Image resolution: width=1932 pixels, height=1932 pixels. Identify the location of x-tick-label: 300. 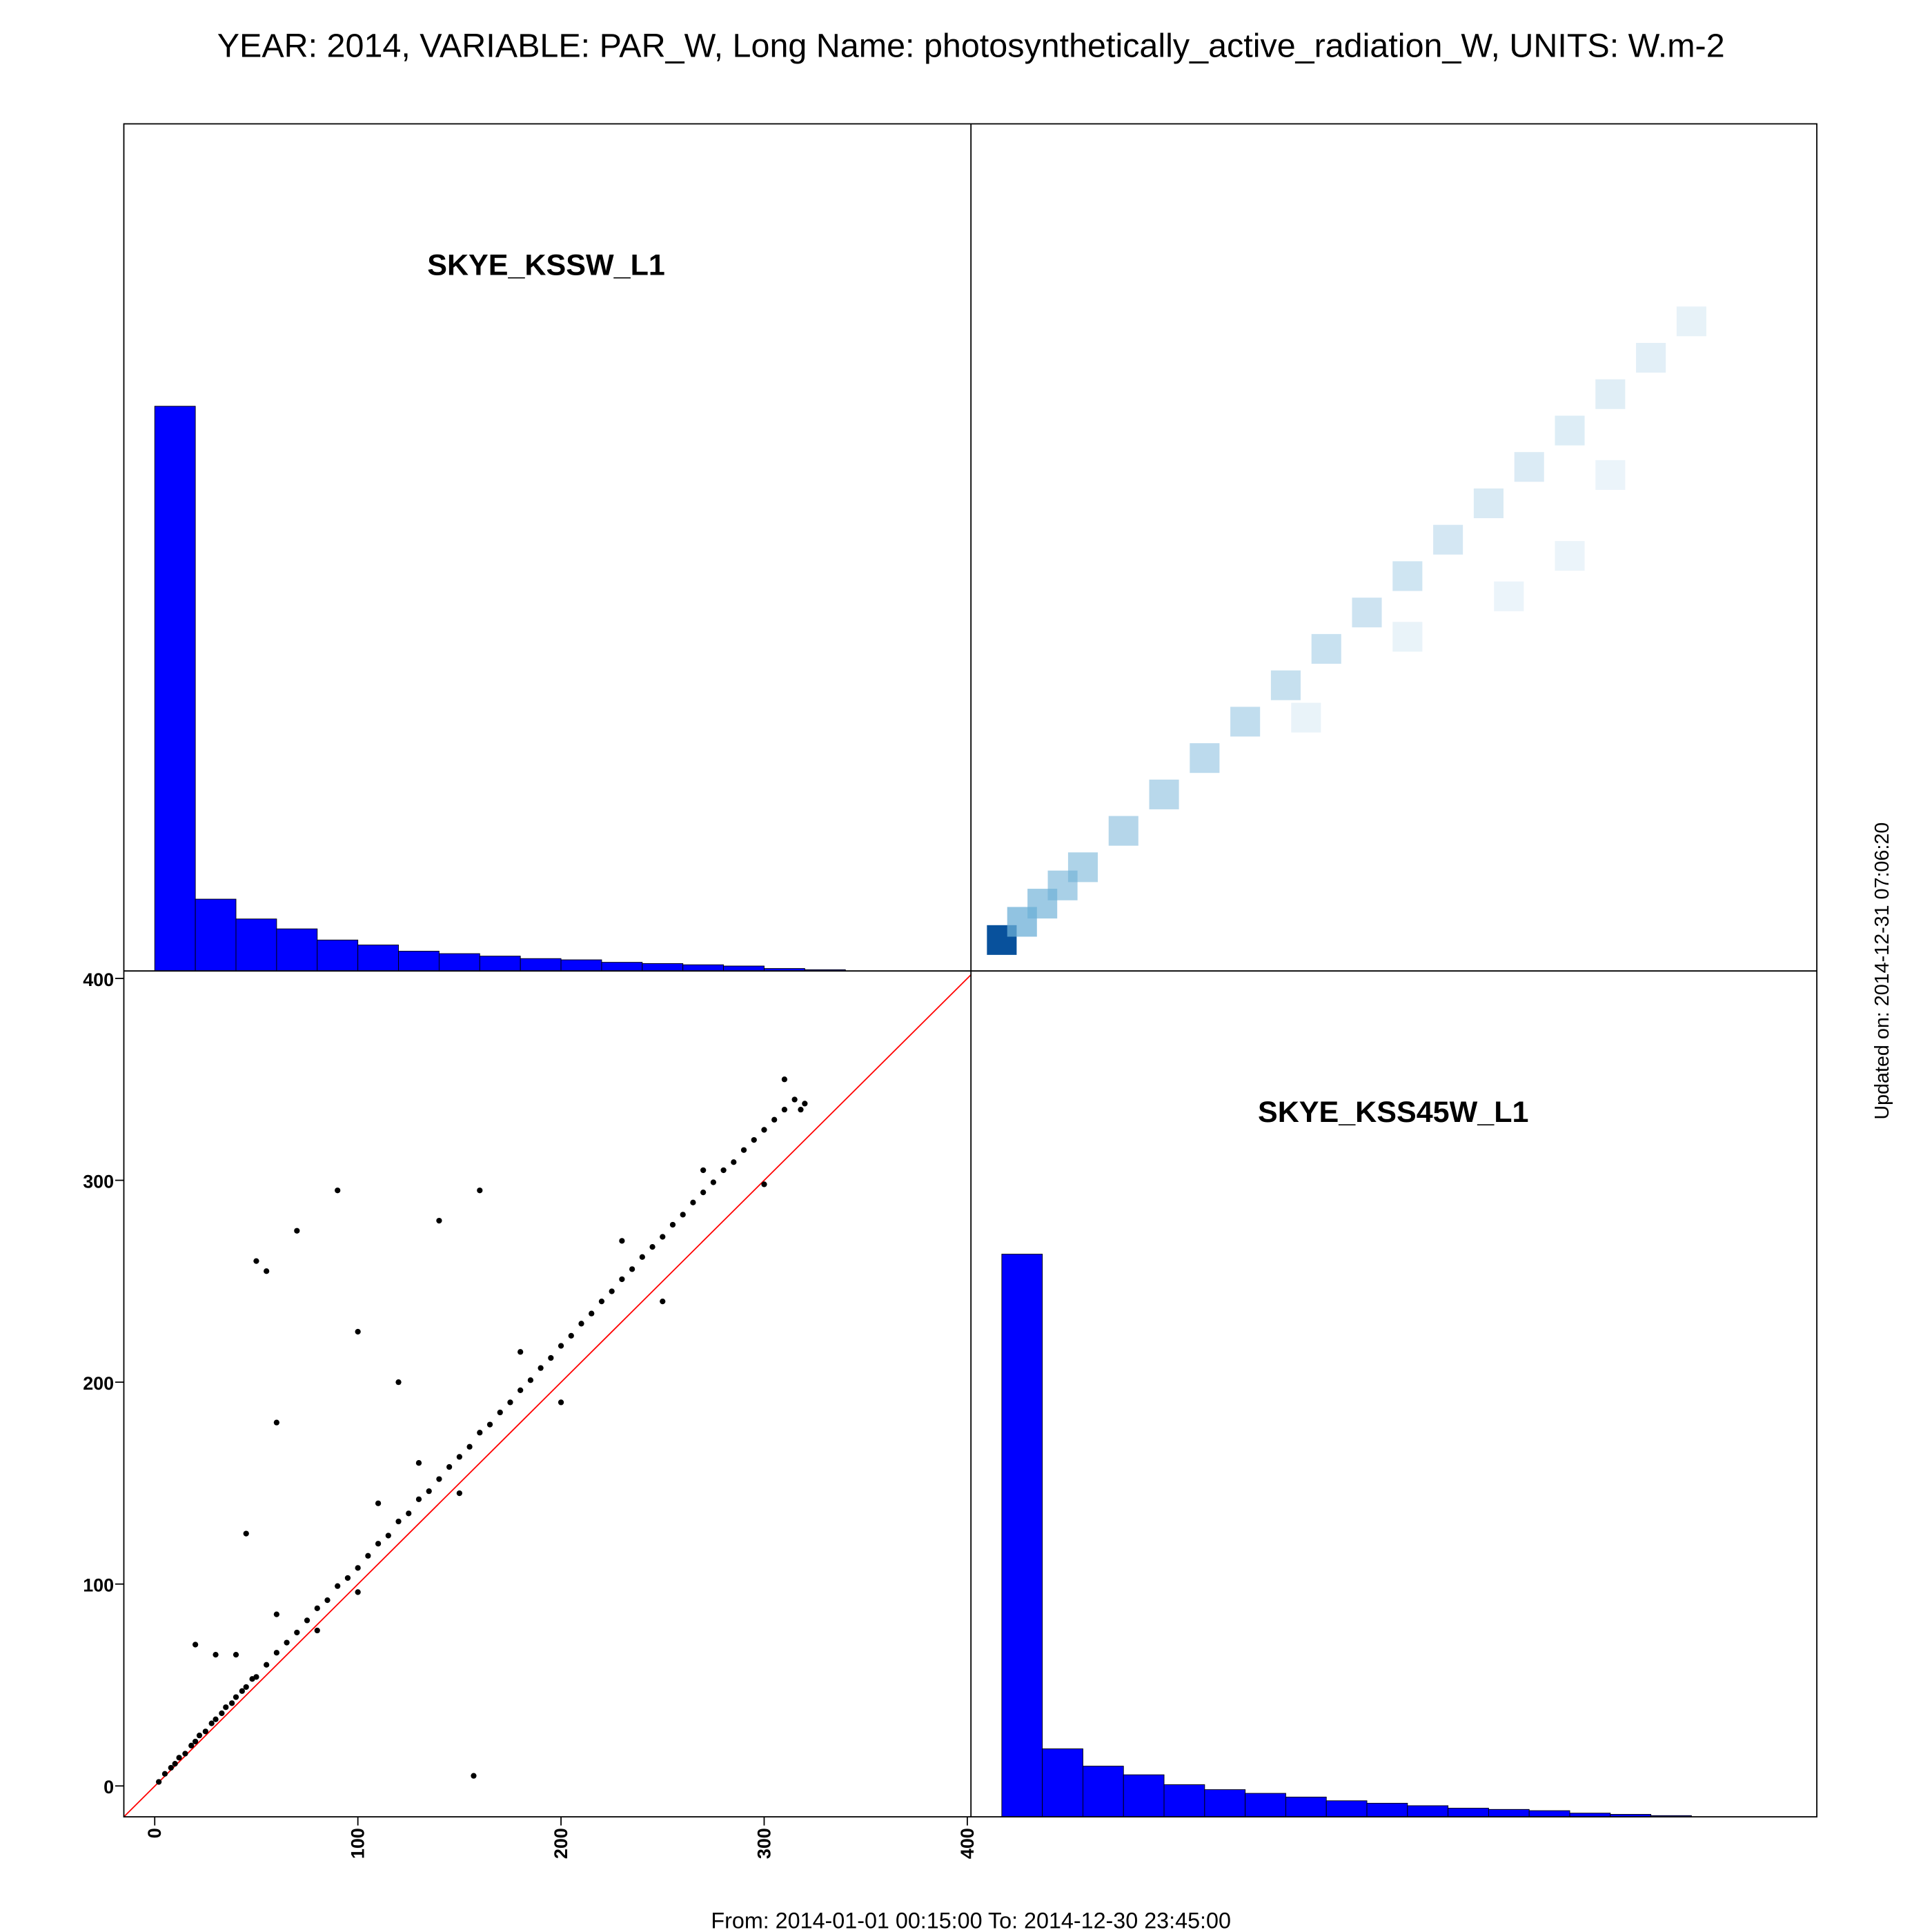
(763, 1843).